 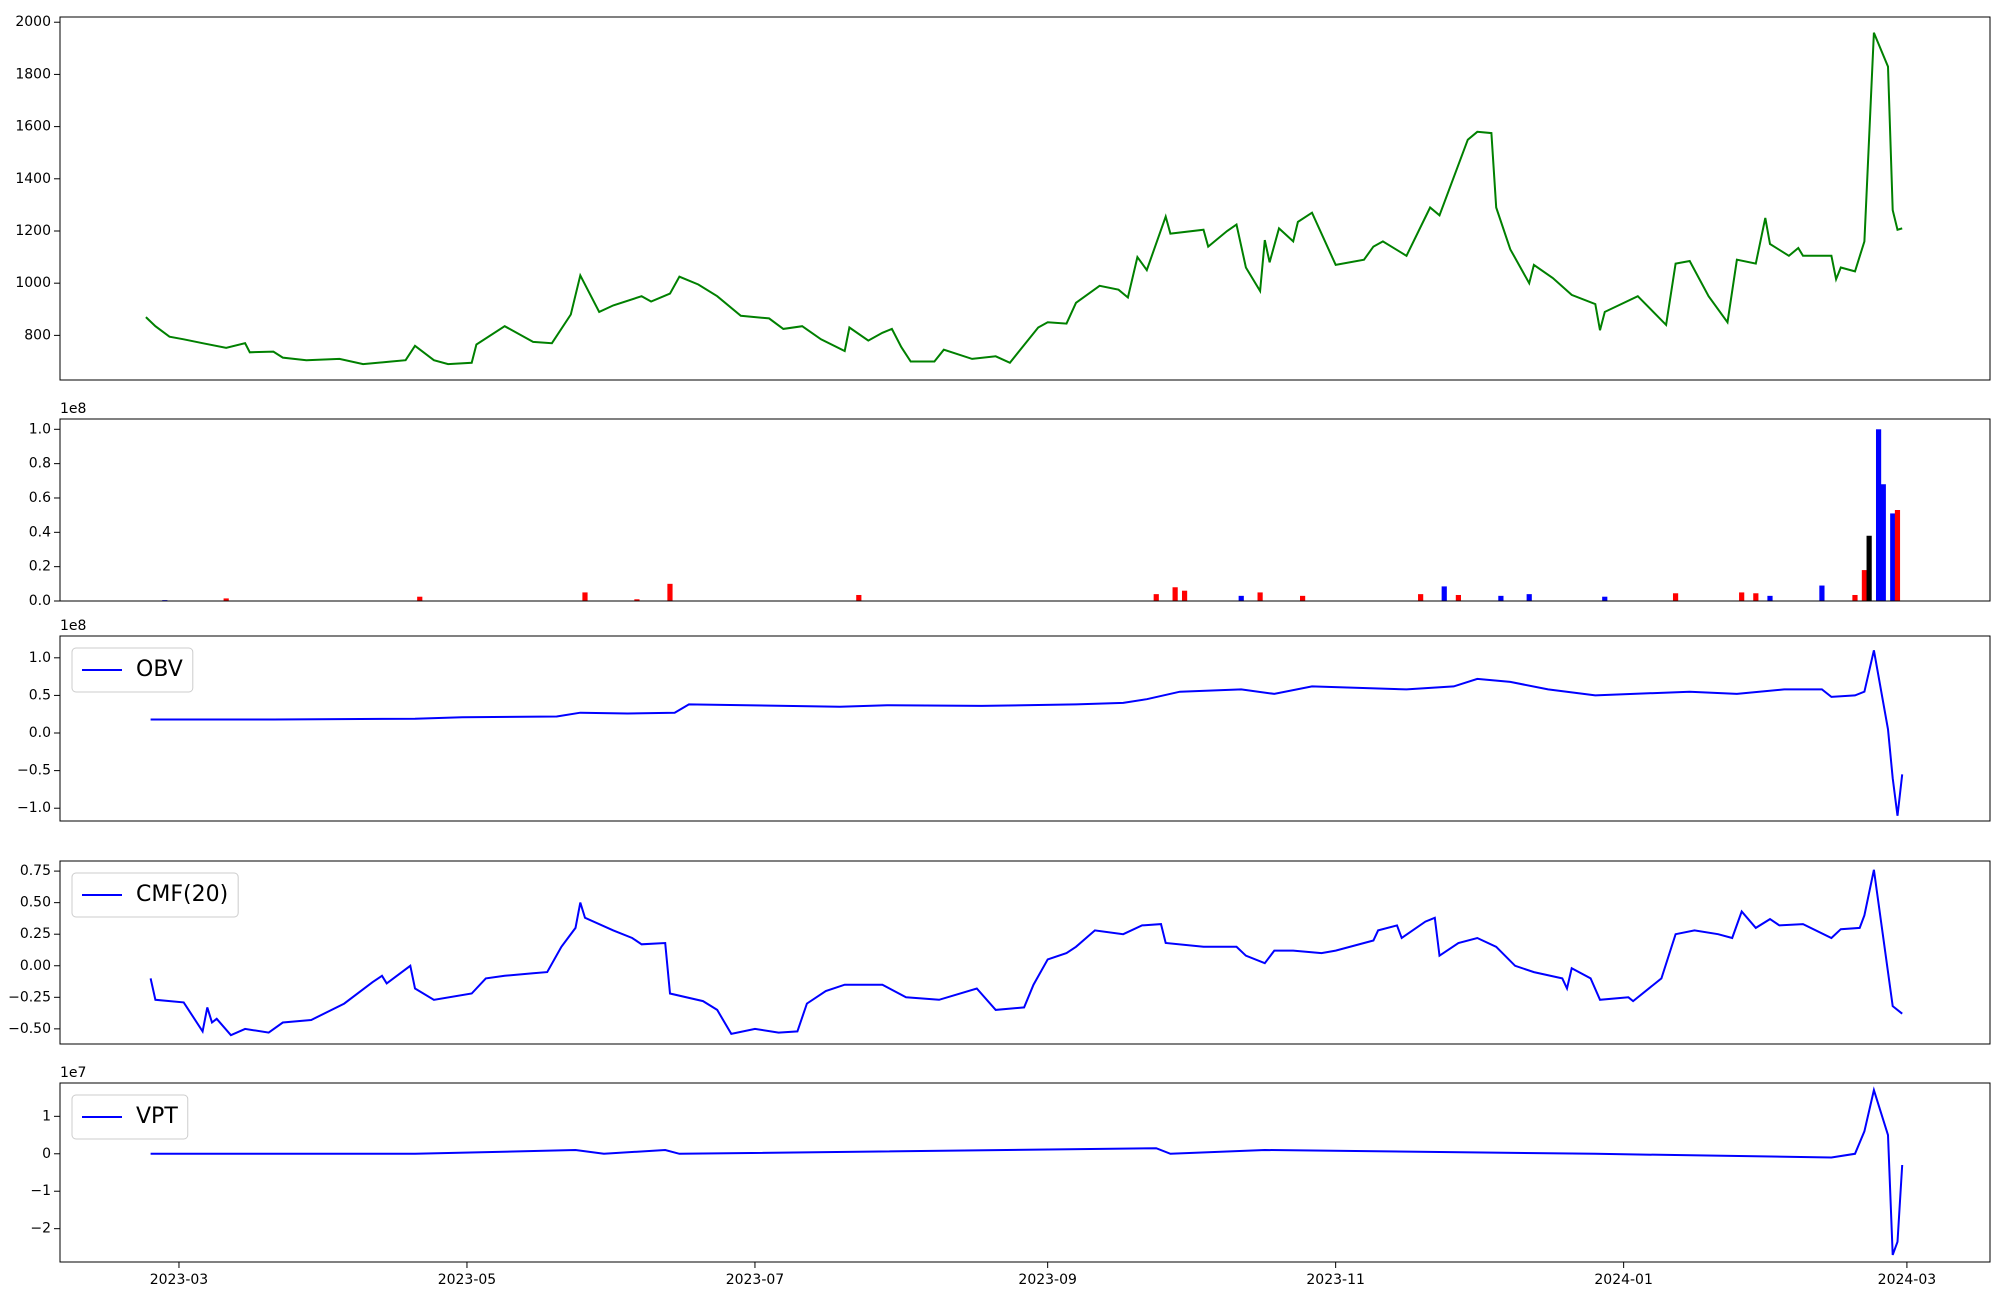 What do you see at coordinates (73, 1073) in the screenshot?
I see `offset-text: 1e7` at bounding box center [73, 1073].